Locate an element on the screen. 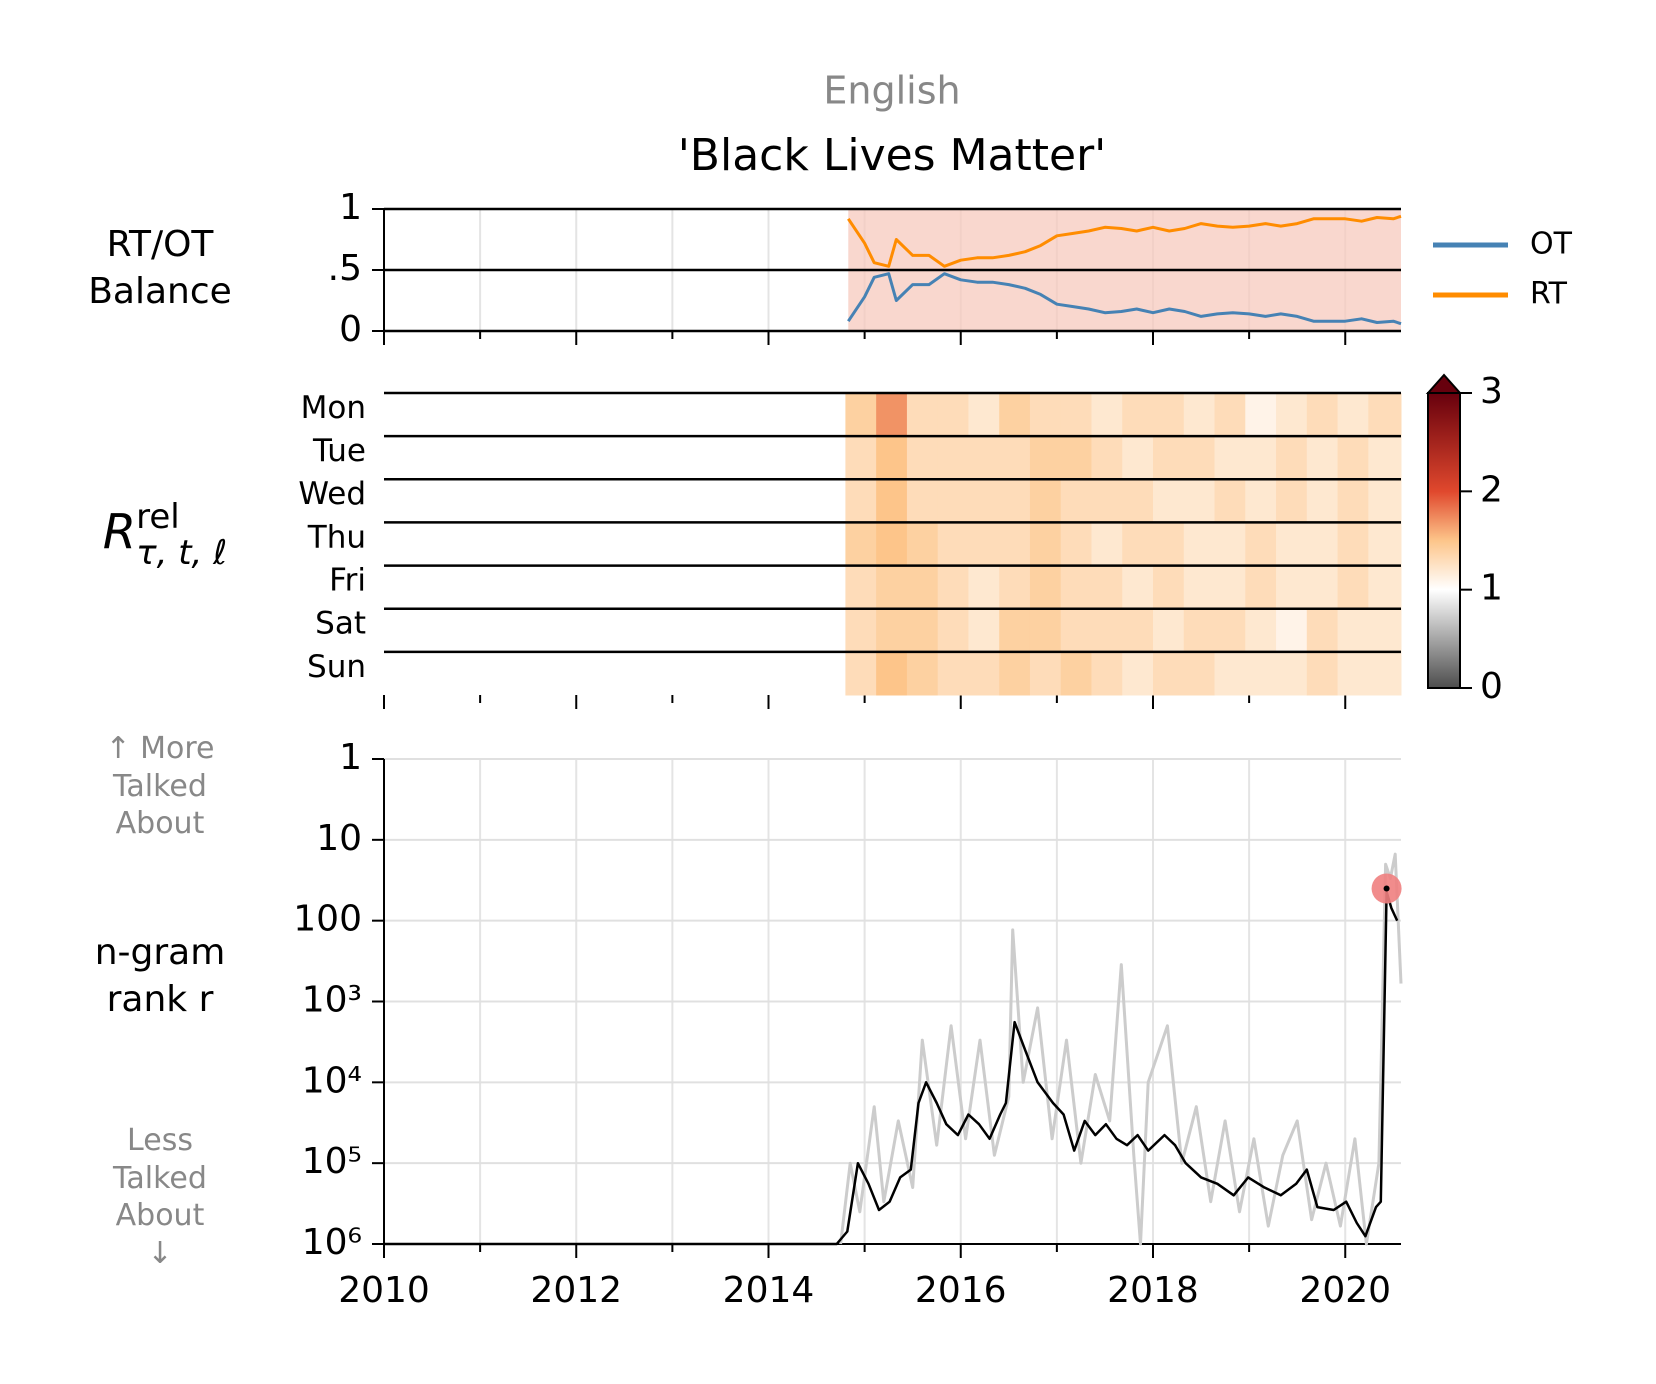 The height and width of the screenshot is (1384, 1656). y-tick-label: 0 is located at coordinates (350, 329).